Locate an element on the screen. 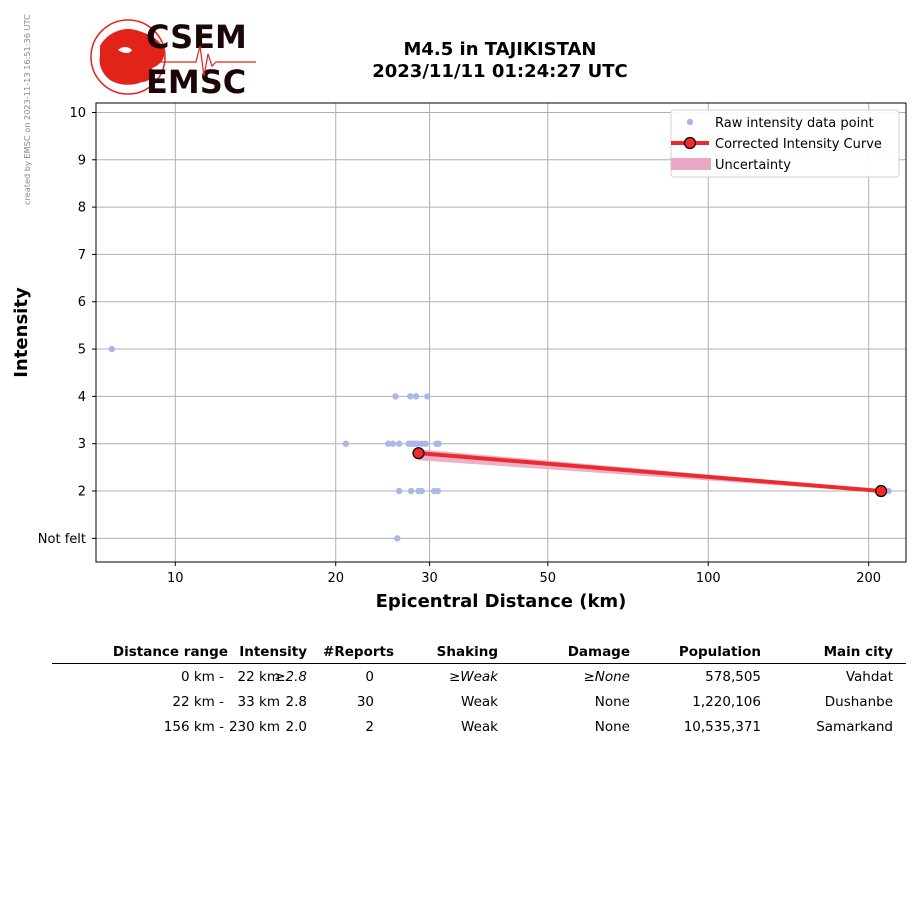 This screenshot has width=915, height=905. x-tick-label: 30 is located at coordinates (429, 578).